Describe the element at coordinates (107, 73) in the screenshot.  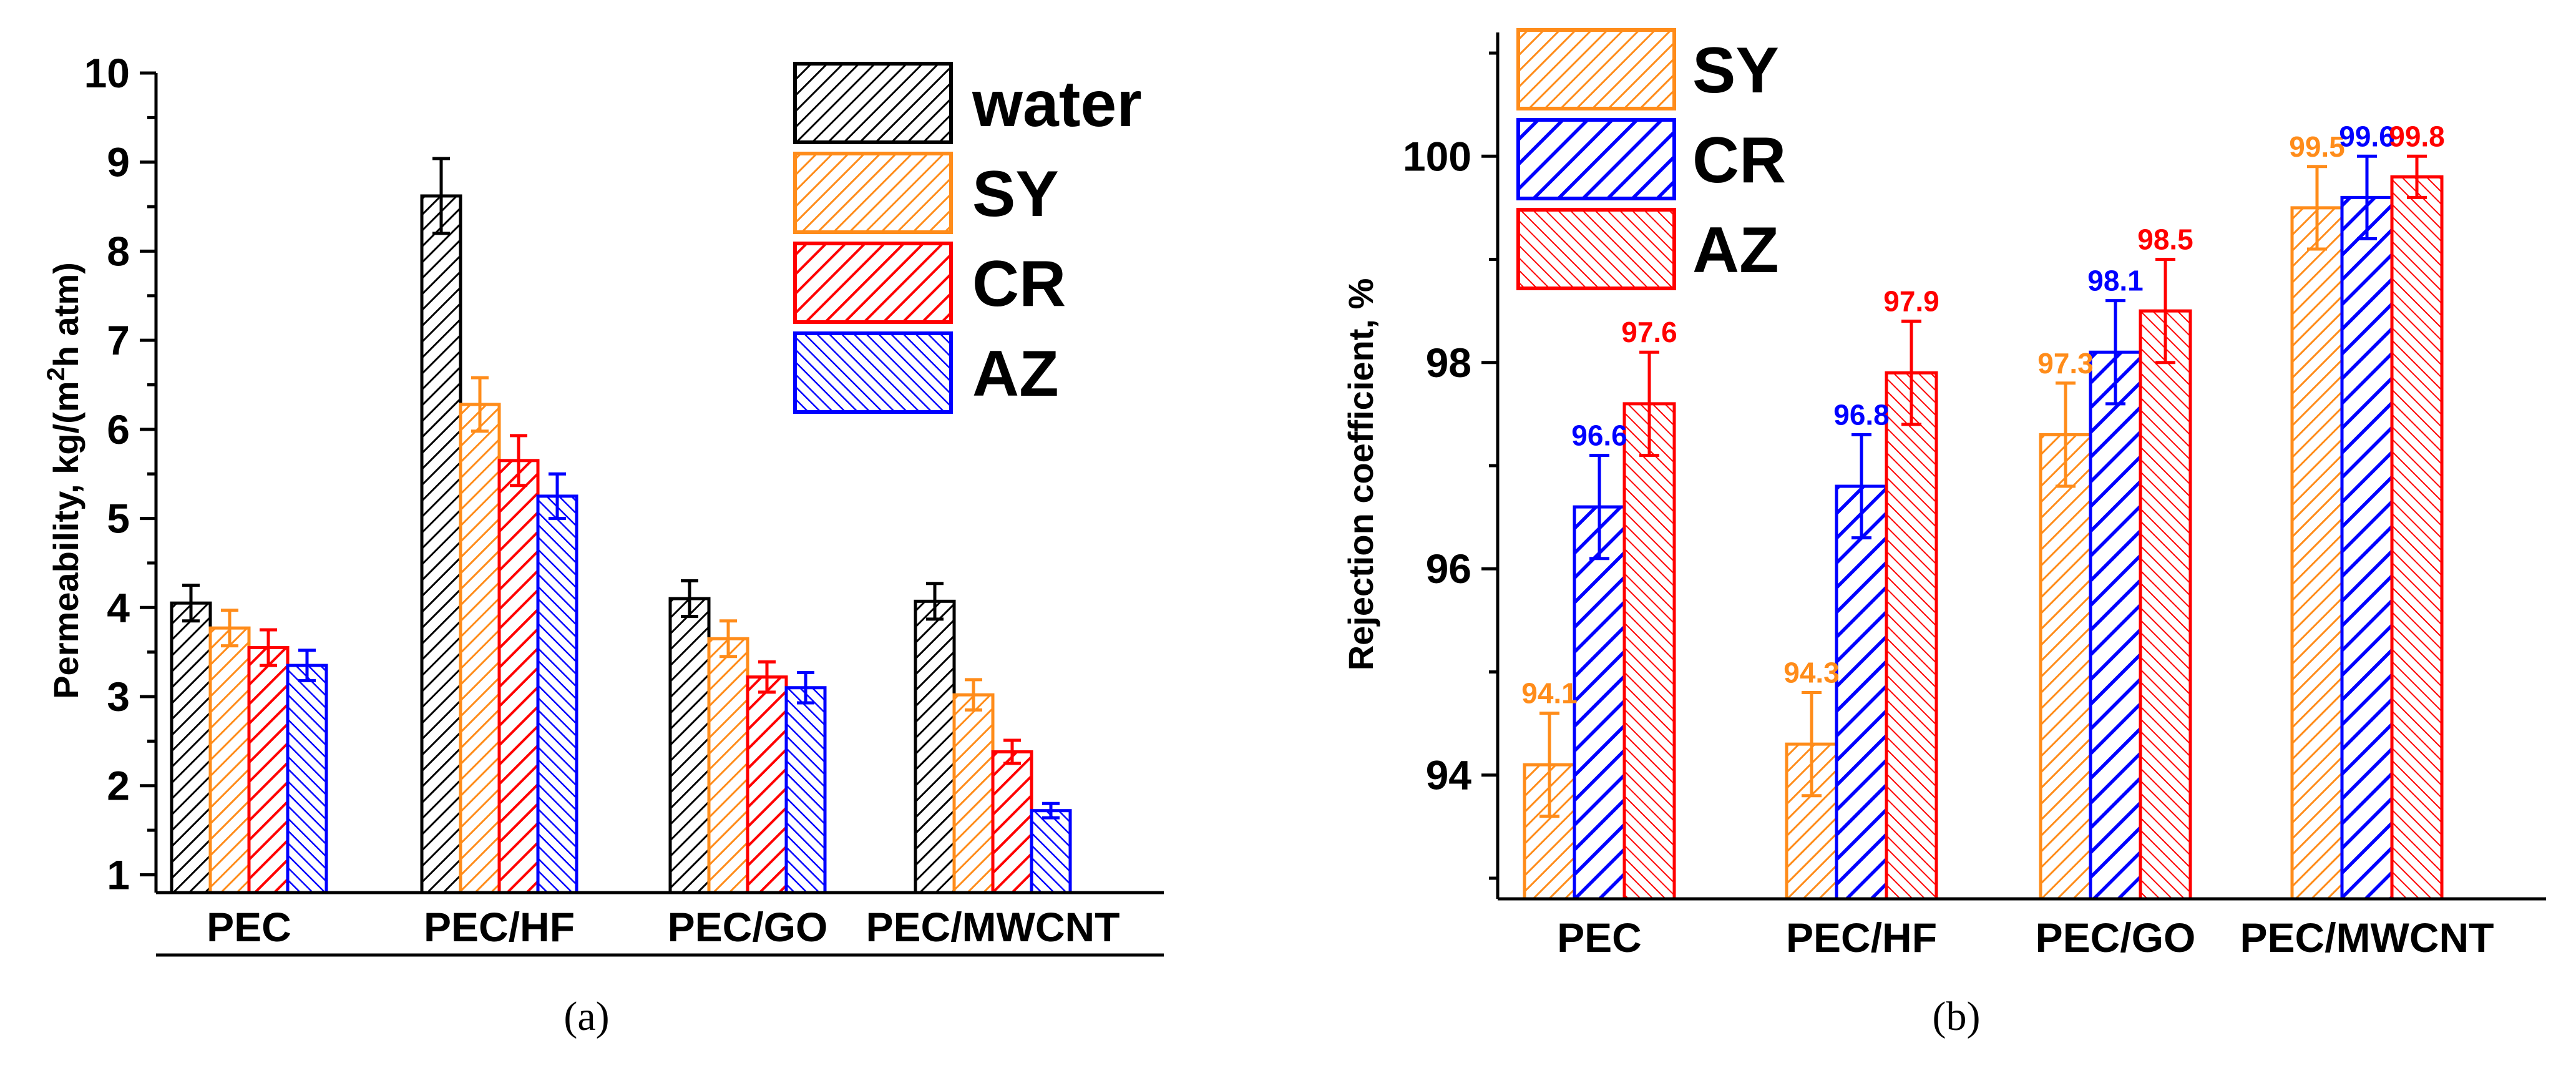
I see `a-y-tick-label: 10` at that location.